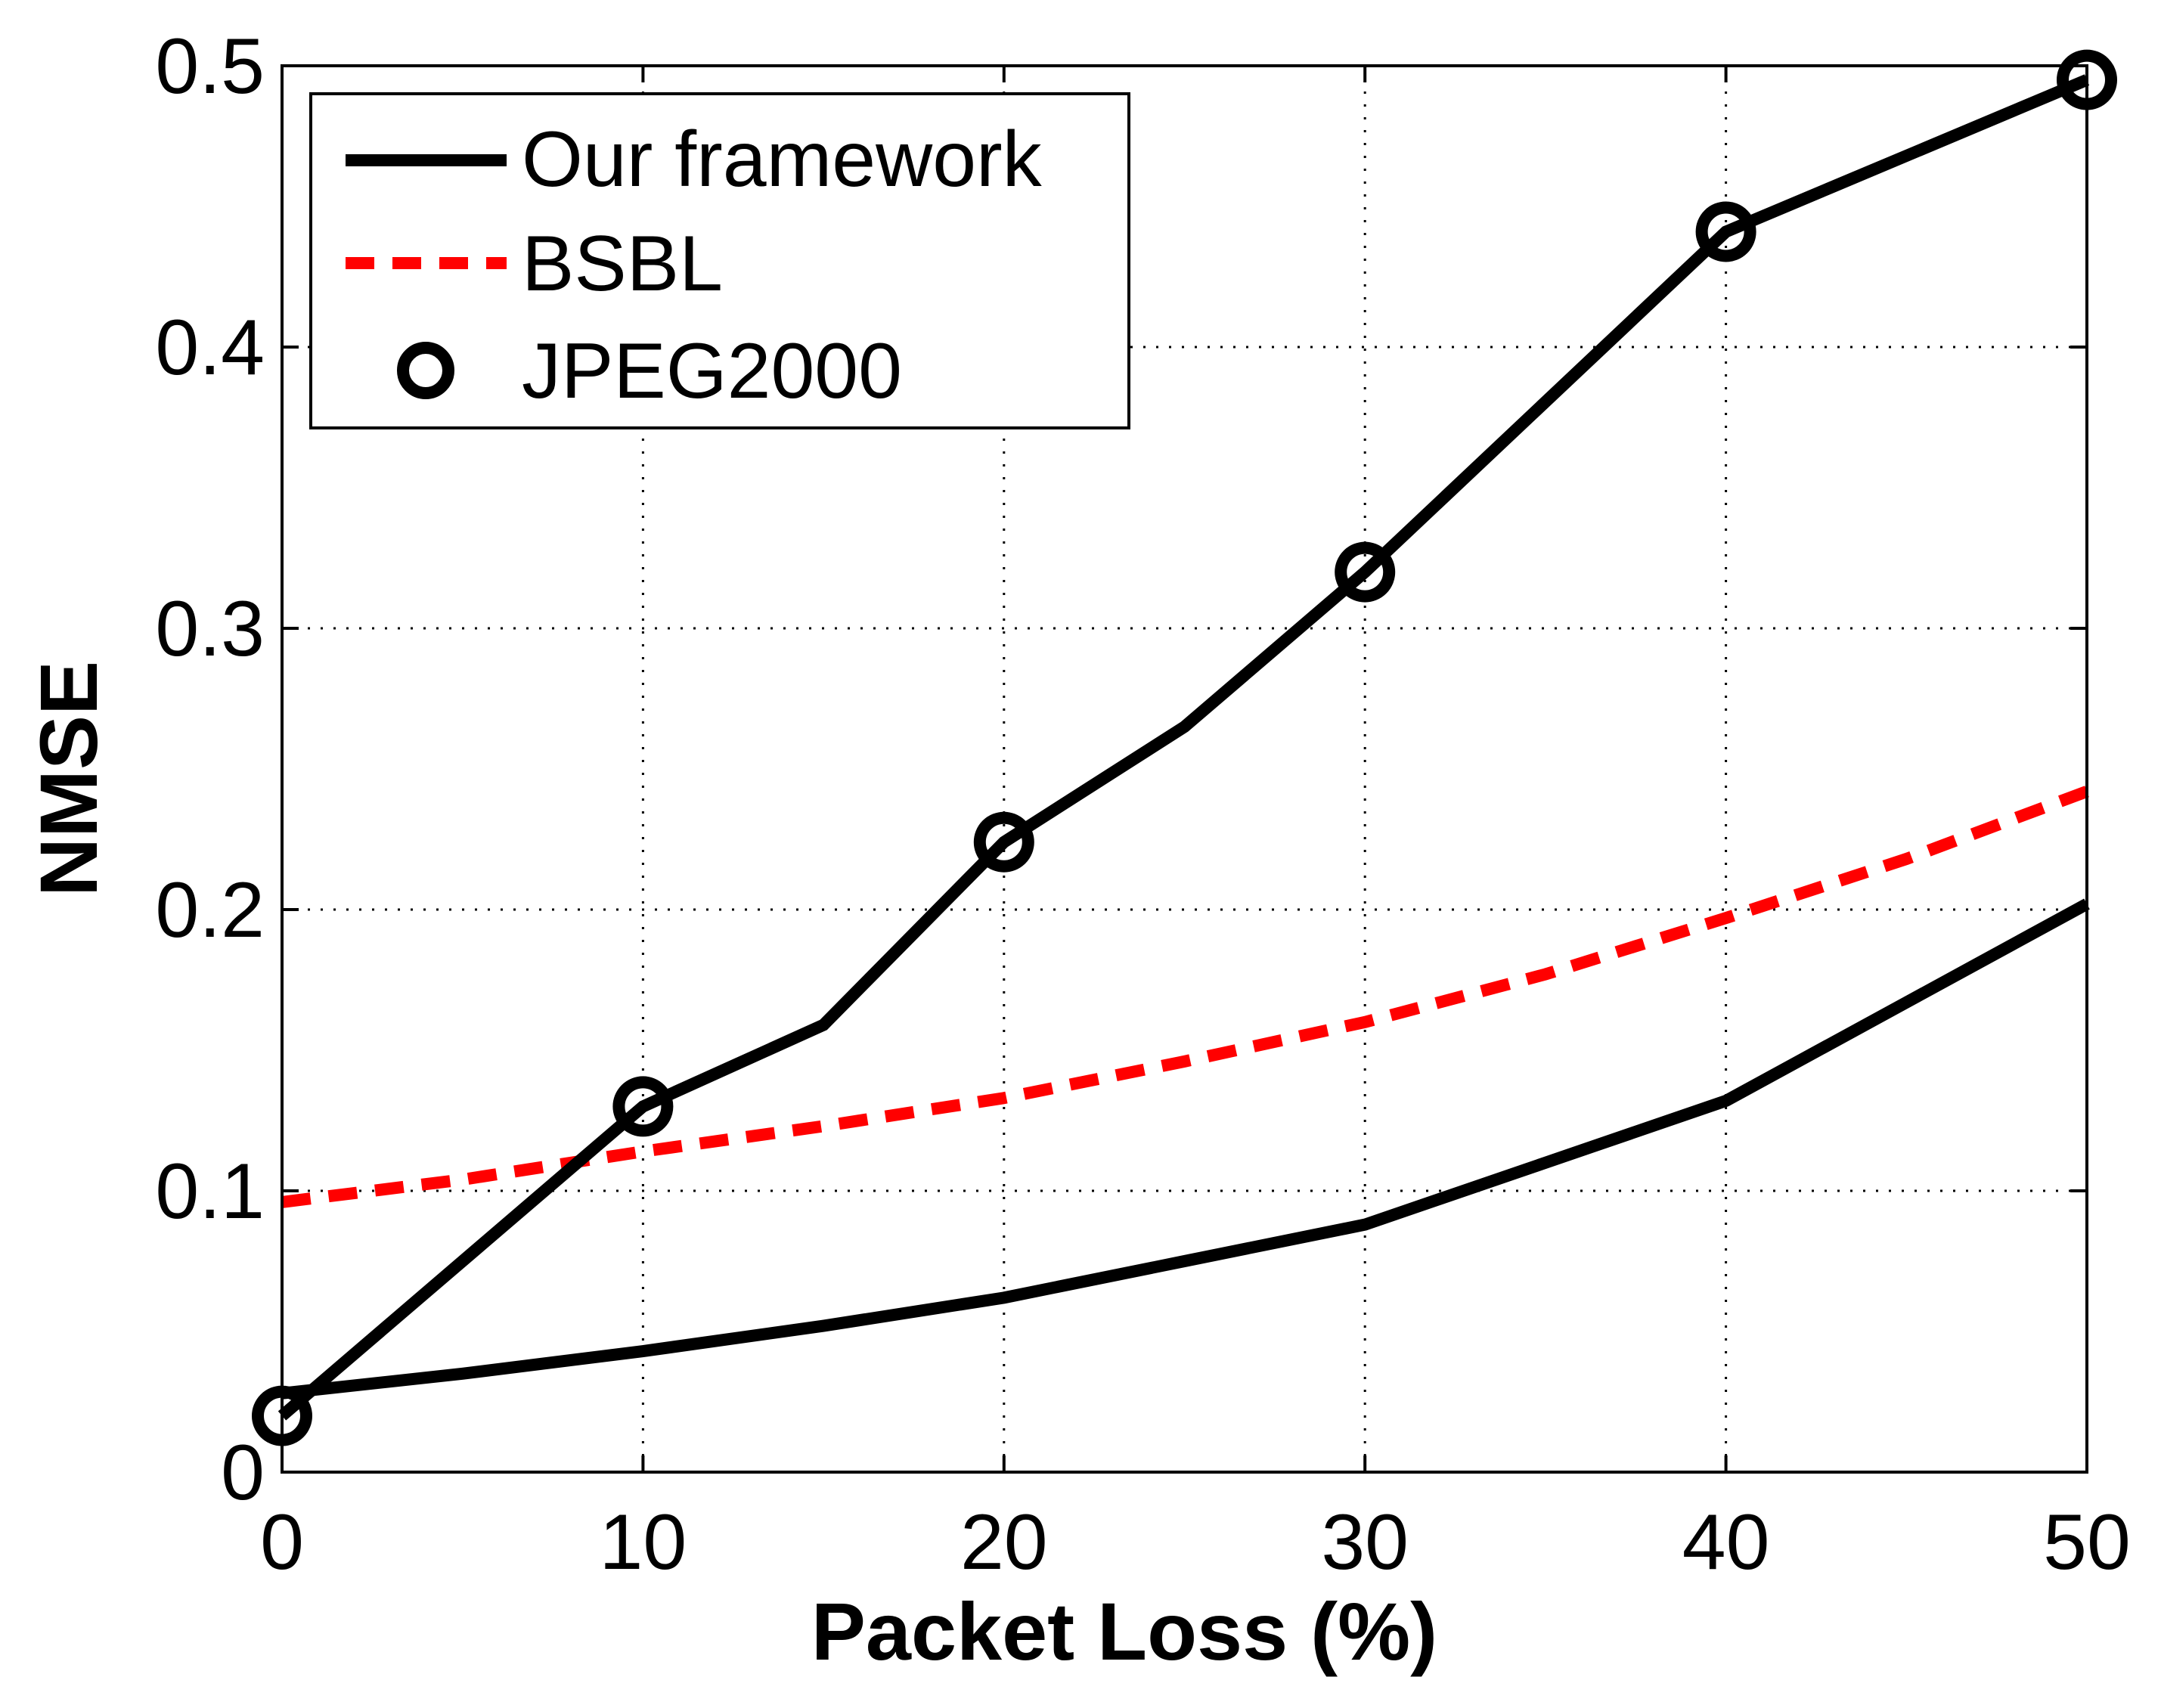  What do you see at coordinates (210, 910) in the screenshot?
I see `y-tick-label: 0.2` at bounding box center [210, 910].